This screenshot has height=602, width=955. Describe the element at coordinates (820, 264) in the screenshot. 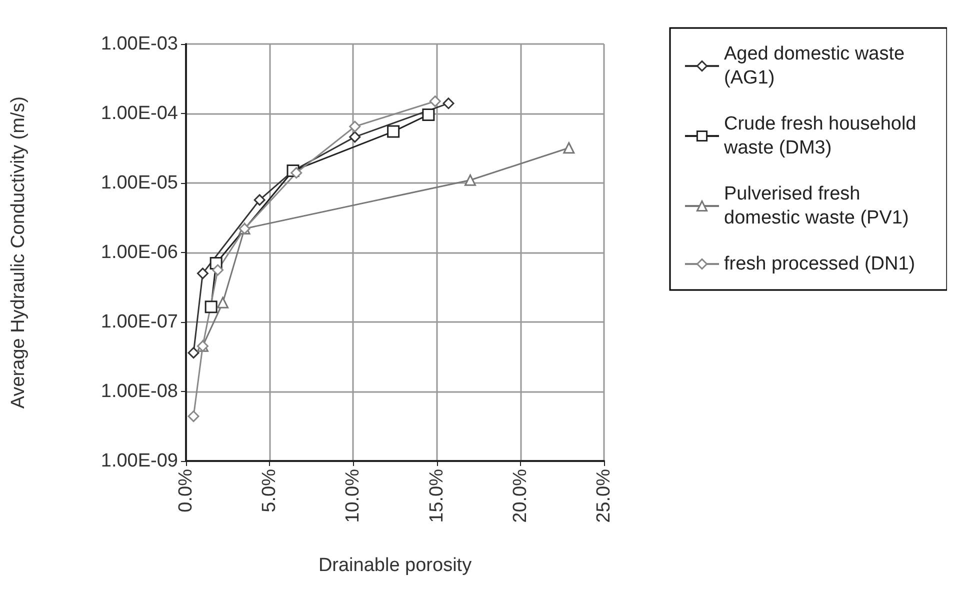

I see `legend-label: fresh processed (DN1)` at that location.